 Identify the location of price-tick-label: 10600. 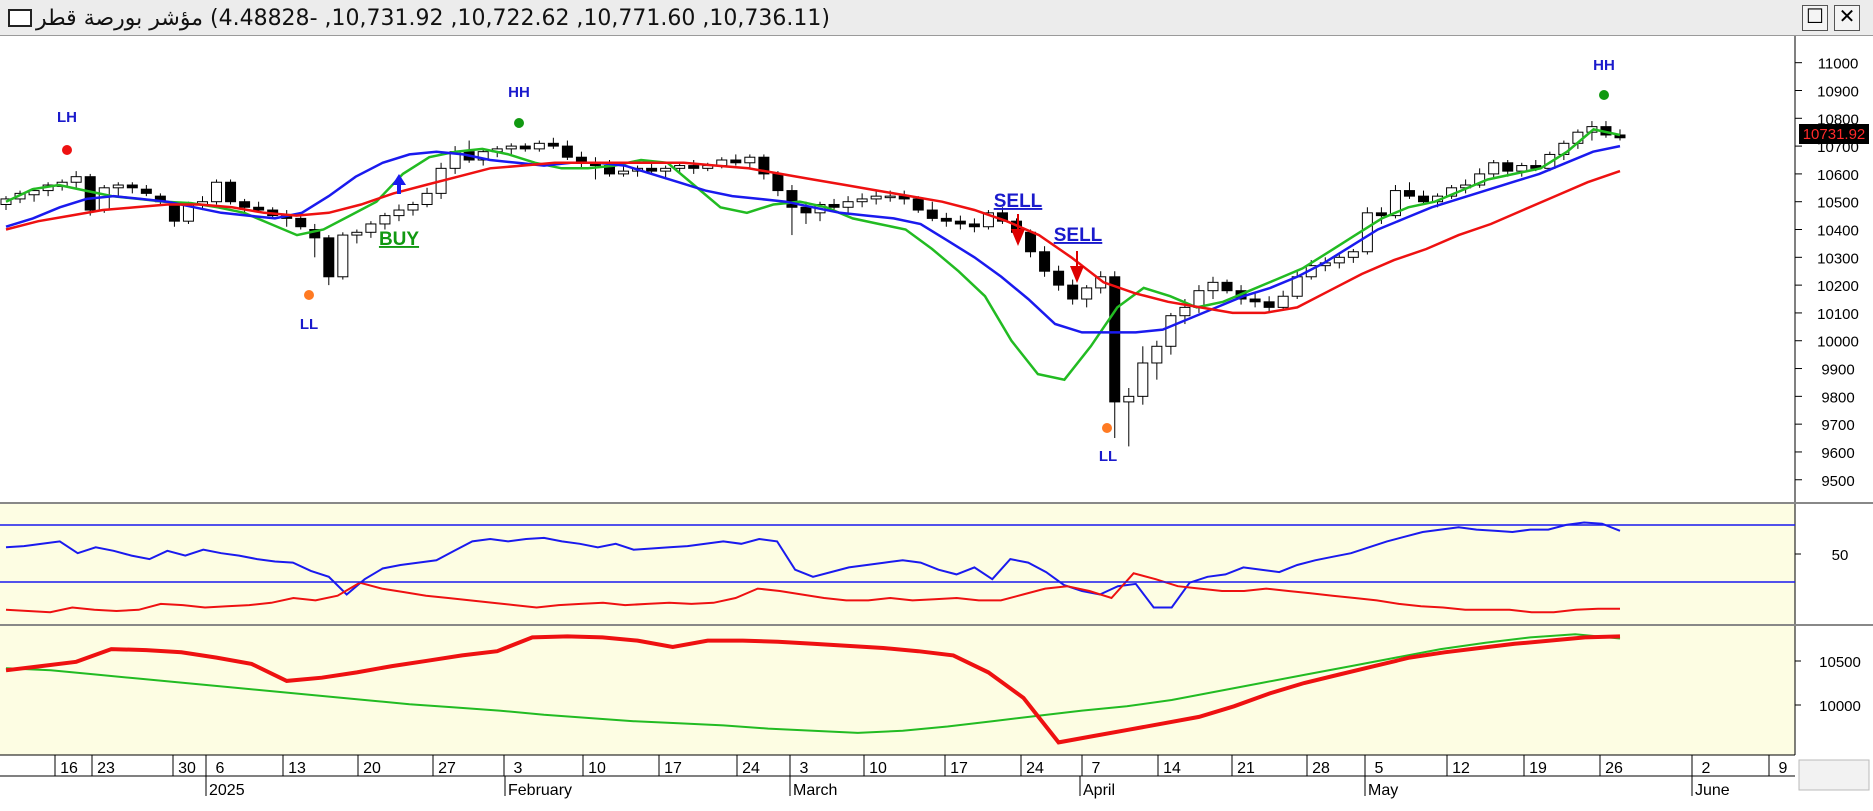
(1838, 175).